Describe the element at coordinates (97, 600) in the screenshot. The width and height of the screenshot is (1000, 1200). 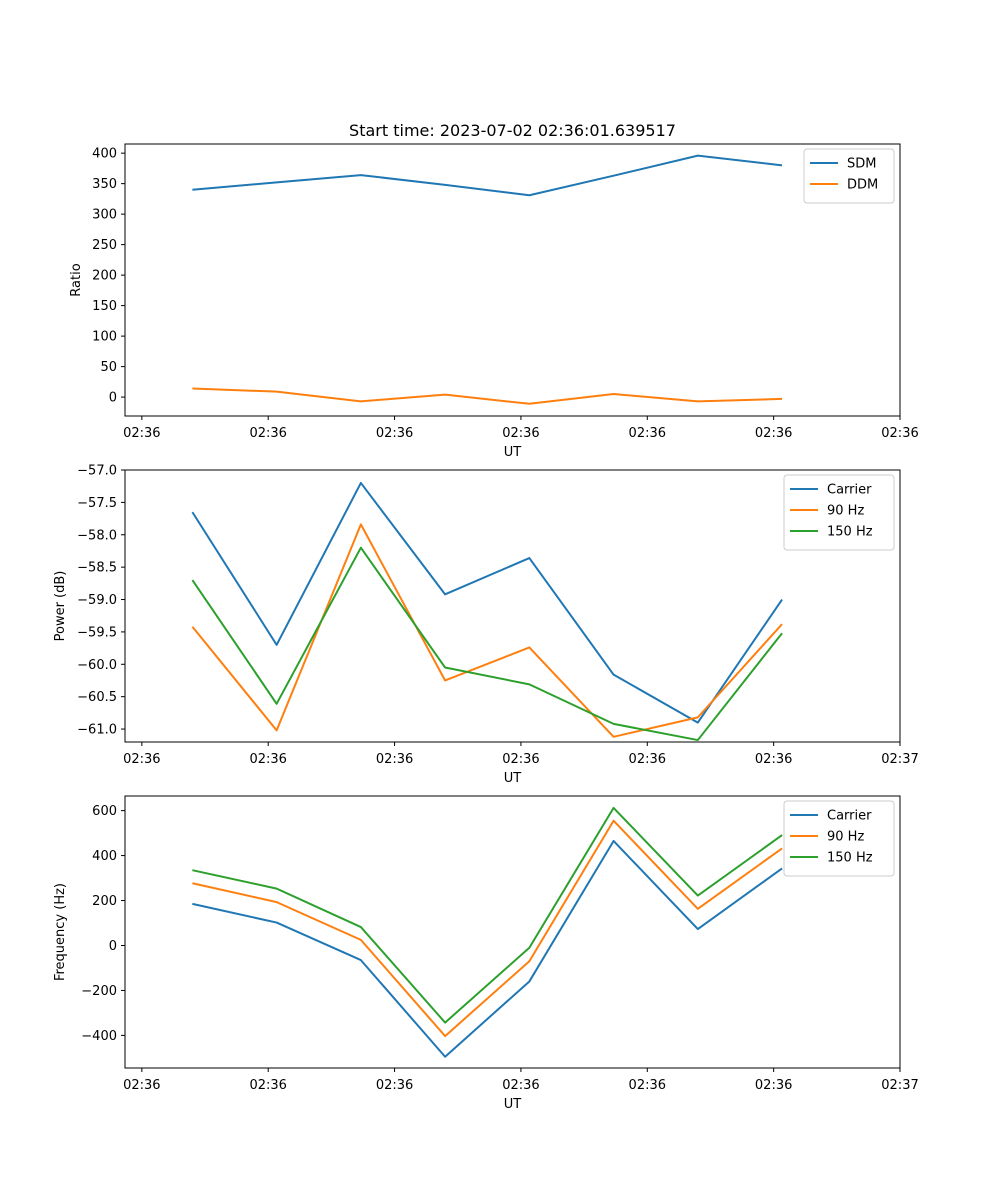
I see `y-tick-label: −59.0` at that location.